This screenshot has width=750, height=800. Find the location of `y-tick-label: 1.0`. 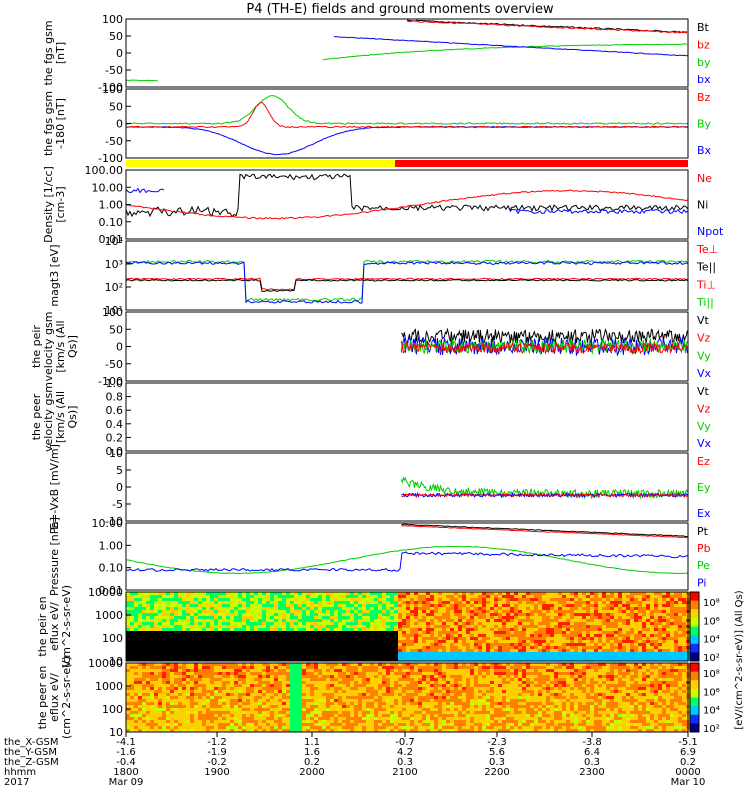

y-tick-label: 1.0 is located at coordinates (115, 383).